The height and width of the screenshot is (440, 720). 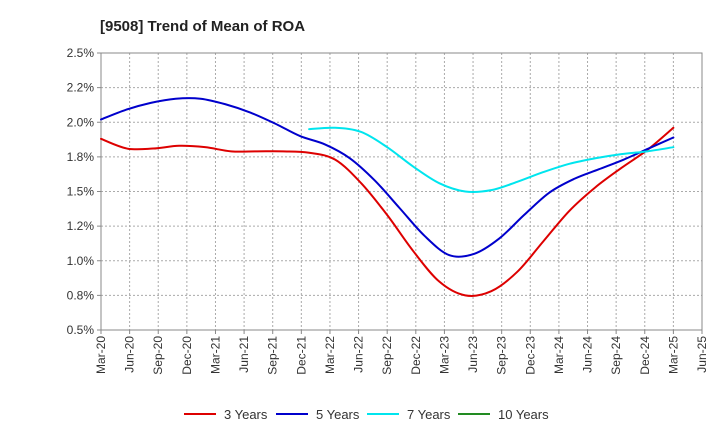 What do you see at coordinates (81, 122) in the screenshot?
I see `y-tick-label: 2.0%` at bounding box center [81, 122].